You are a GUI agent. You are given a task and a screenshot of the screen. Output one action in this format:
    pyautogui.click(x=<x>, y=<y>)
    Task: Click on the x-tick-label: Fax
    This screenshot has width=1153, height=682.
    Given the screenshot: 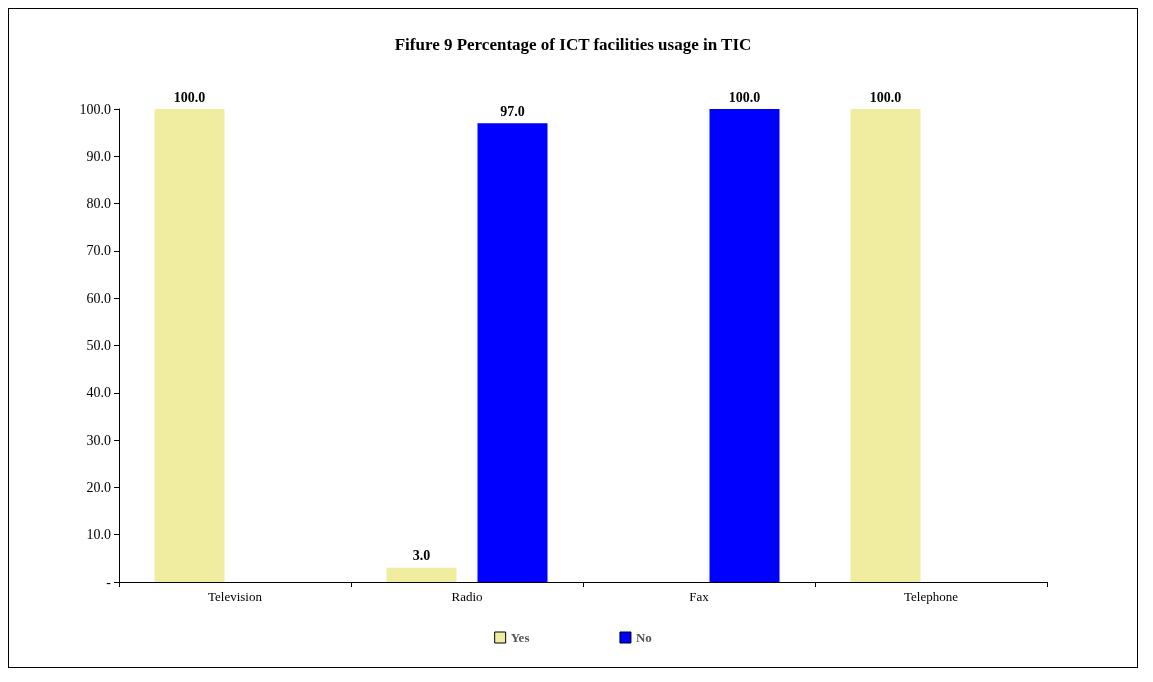 What is the action you would take?
    pyautogui.click(x=699, y=596)
    